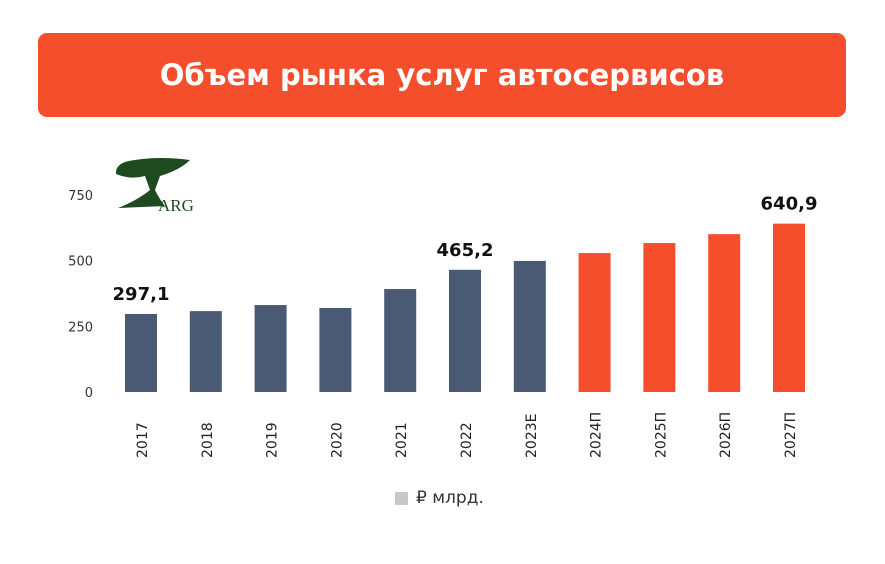 The width and height of the screenshot is (885, 564). I want to click on bar-2024П, so click(594, 322).